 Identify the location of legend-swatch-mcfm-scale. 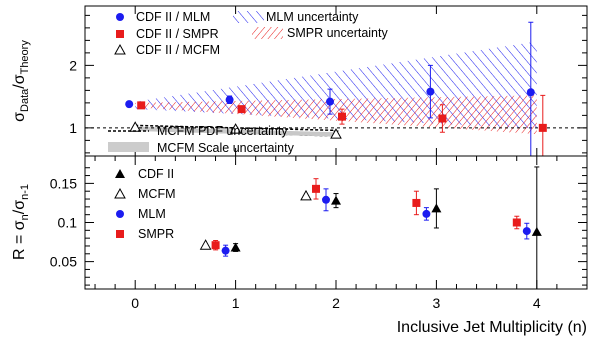
(128, 147).